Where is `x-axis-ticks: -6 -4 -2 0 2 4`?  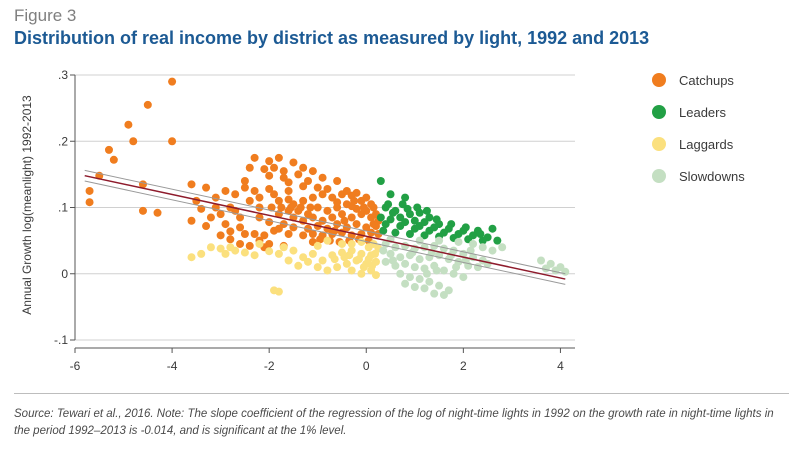 x-axis-ticks: -6 -4 -2 0 2 4 is located at coordinates (317, 360).